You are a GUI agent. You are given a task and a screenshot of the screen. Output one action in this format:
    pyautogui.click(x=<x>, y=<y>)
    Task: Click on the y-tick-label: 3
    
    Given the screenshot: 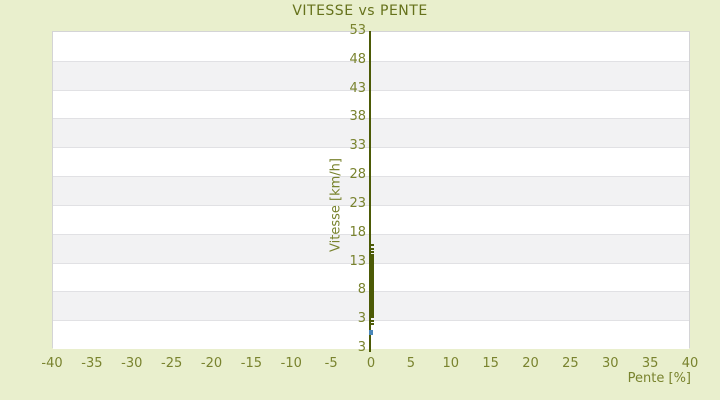 What is the action you would take?
    pyautogui.click(x=361, y=319)
    